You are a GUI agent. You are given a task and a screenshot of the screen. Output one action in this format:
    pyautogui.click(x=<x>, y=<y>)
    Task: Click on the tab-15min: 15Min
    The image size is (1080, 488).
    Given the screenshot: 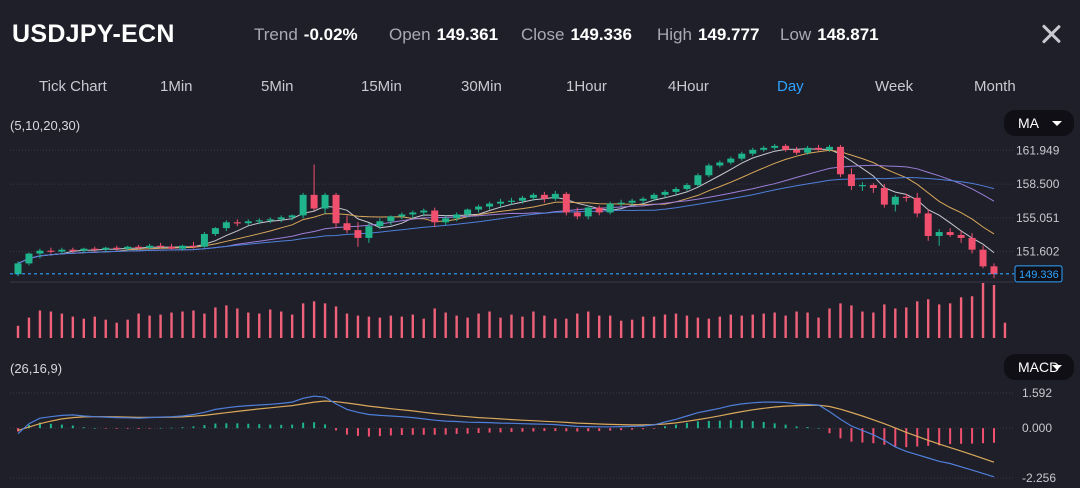 What is the action you would take?
    pyautogui.click(x=381, y=86)
    